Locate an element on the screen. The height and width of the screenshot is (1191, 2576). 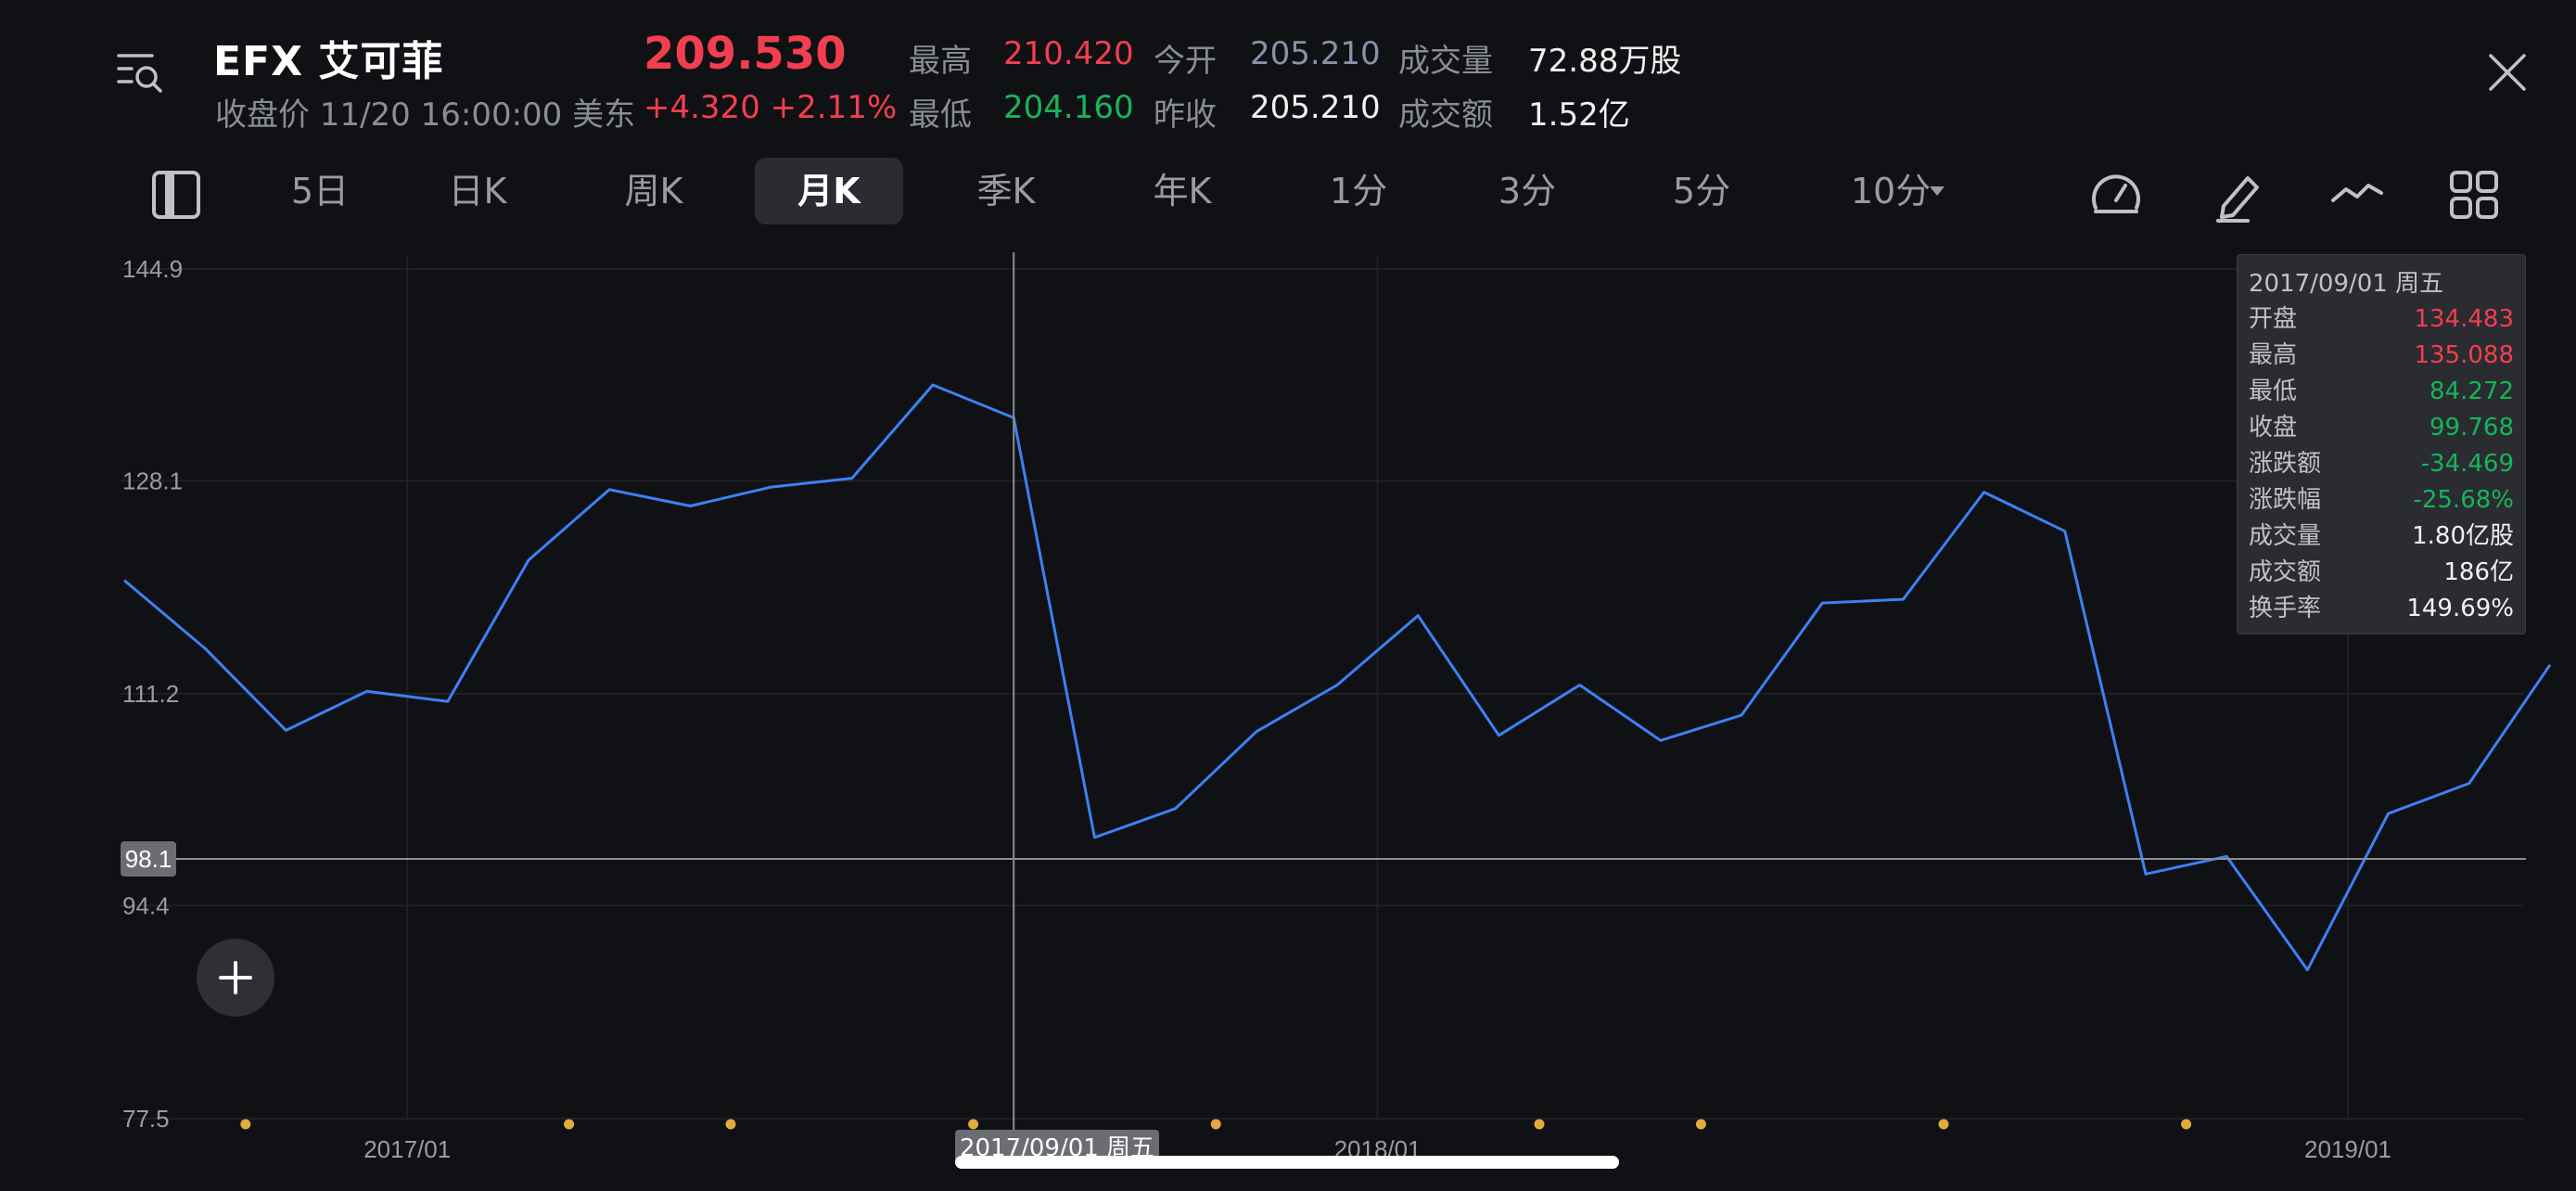
tooltip-row-value: -34.469 is located at coordinates (2467, 464).